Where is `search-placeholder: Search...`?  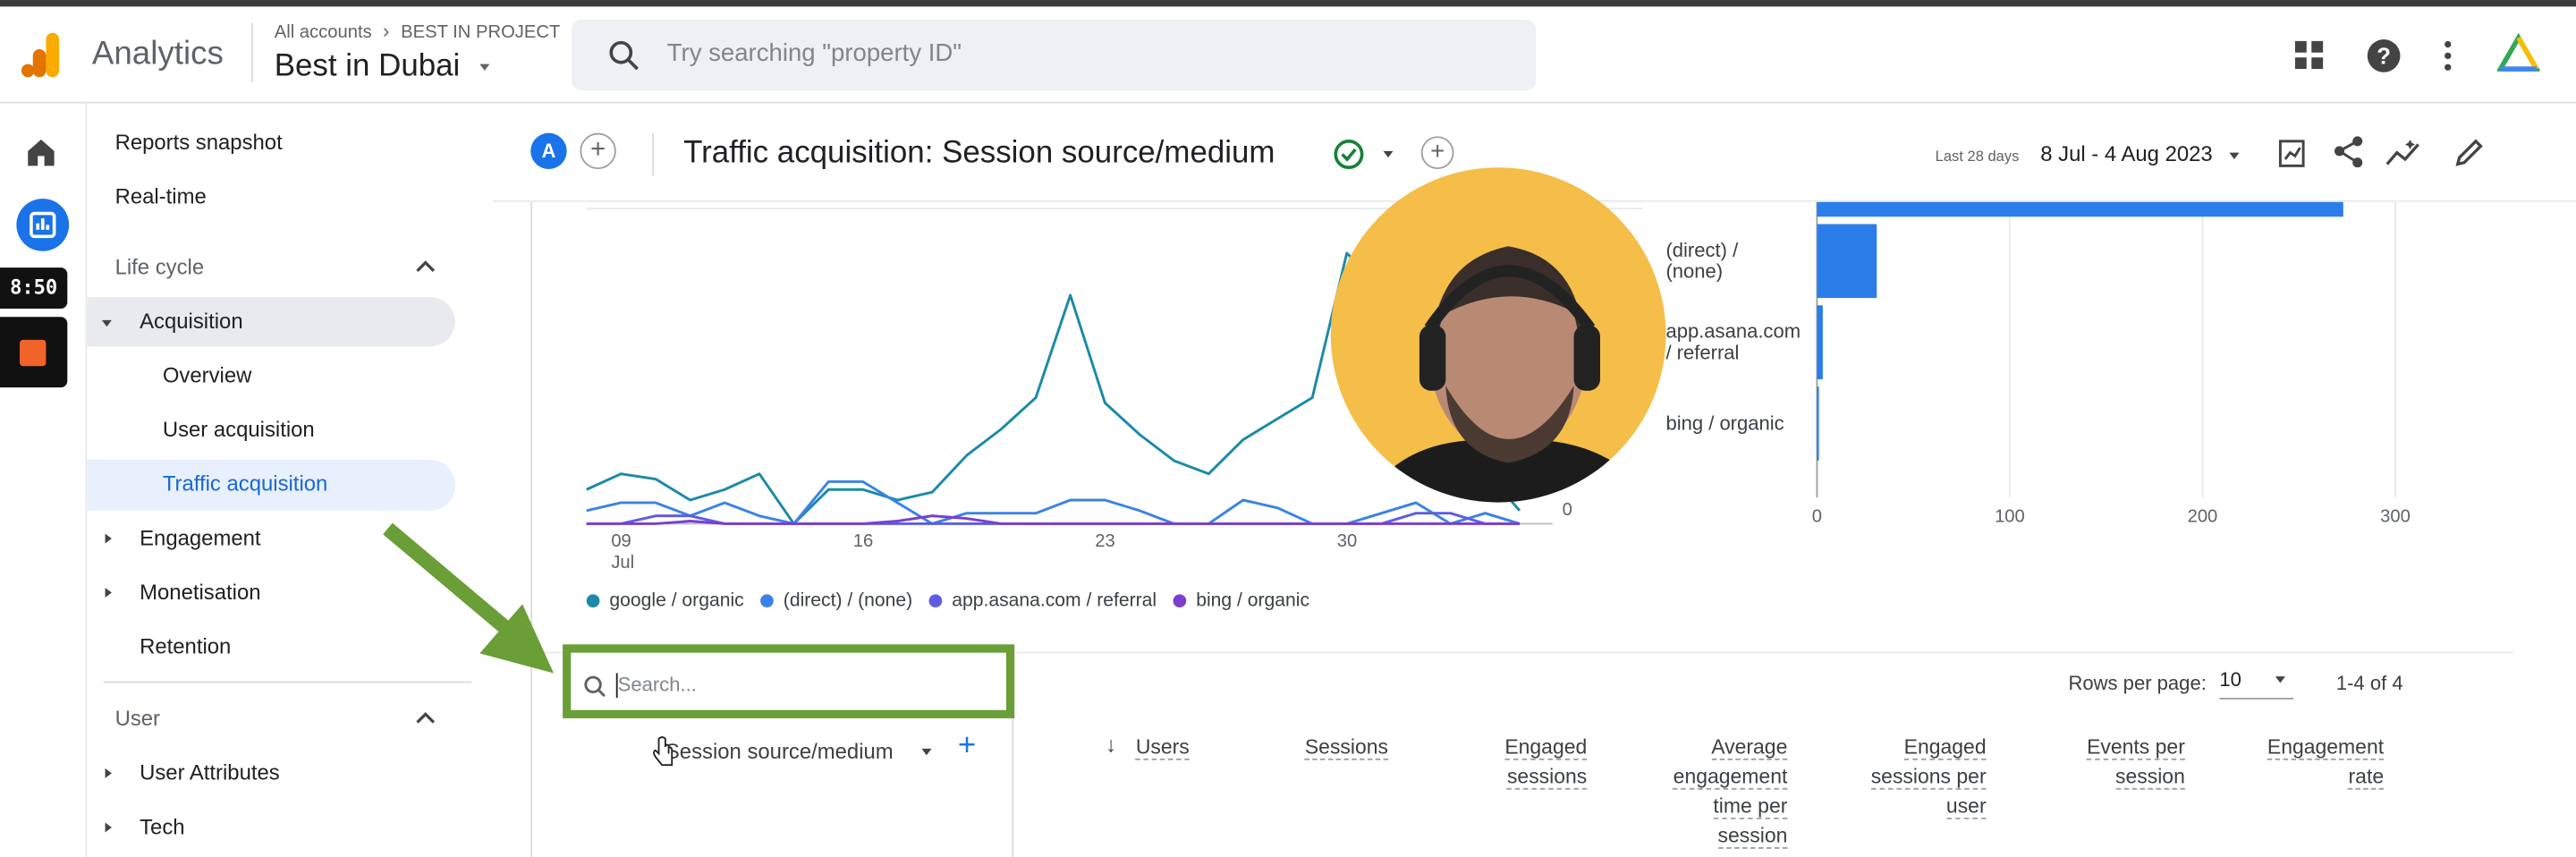 search-placeholder: Search... is located at coordinates (657, 685).